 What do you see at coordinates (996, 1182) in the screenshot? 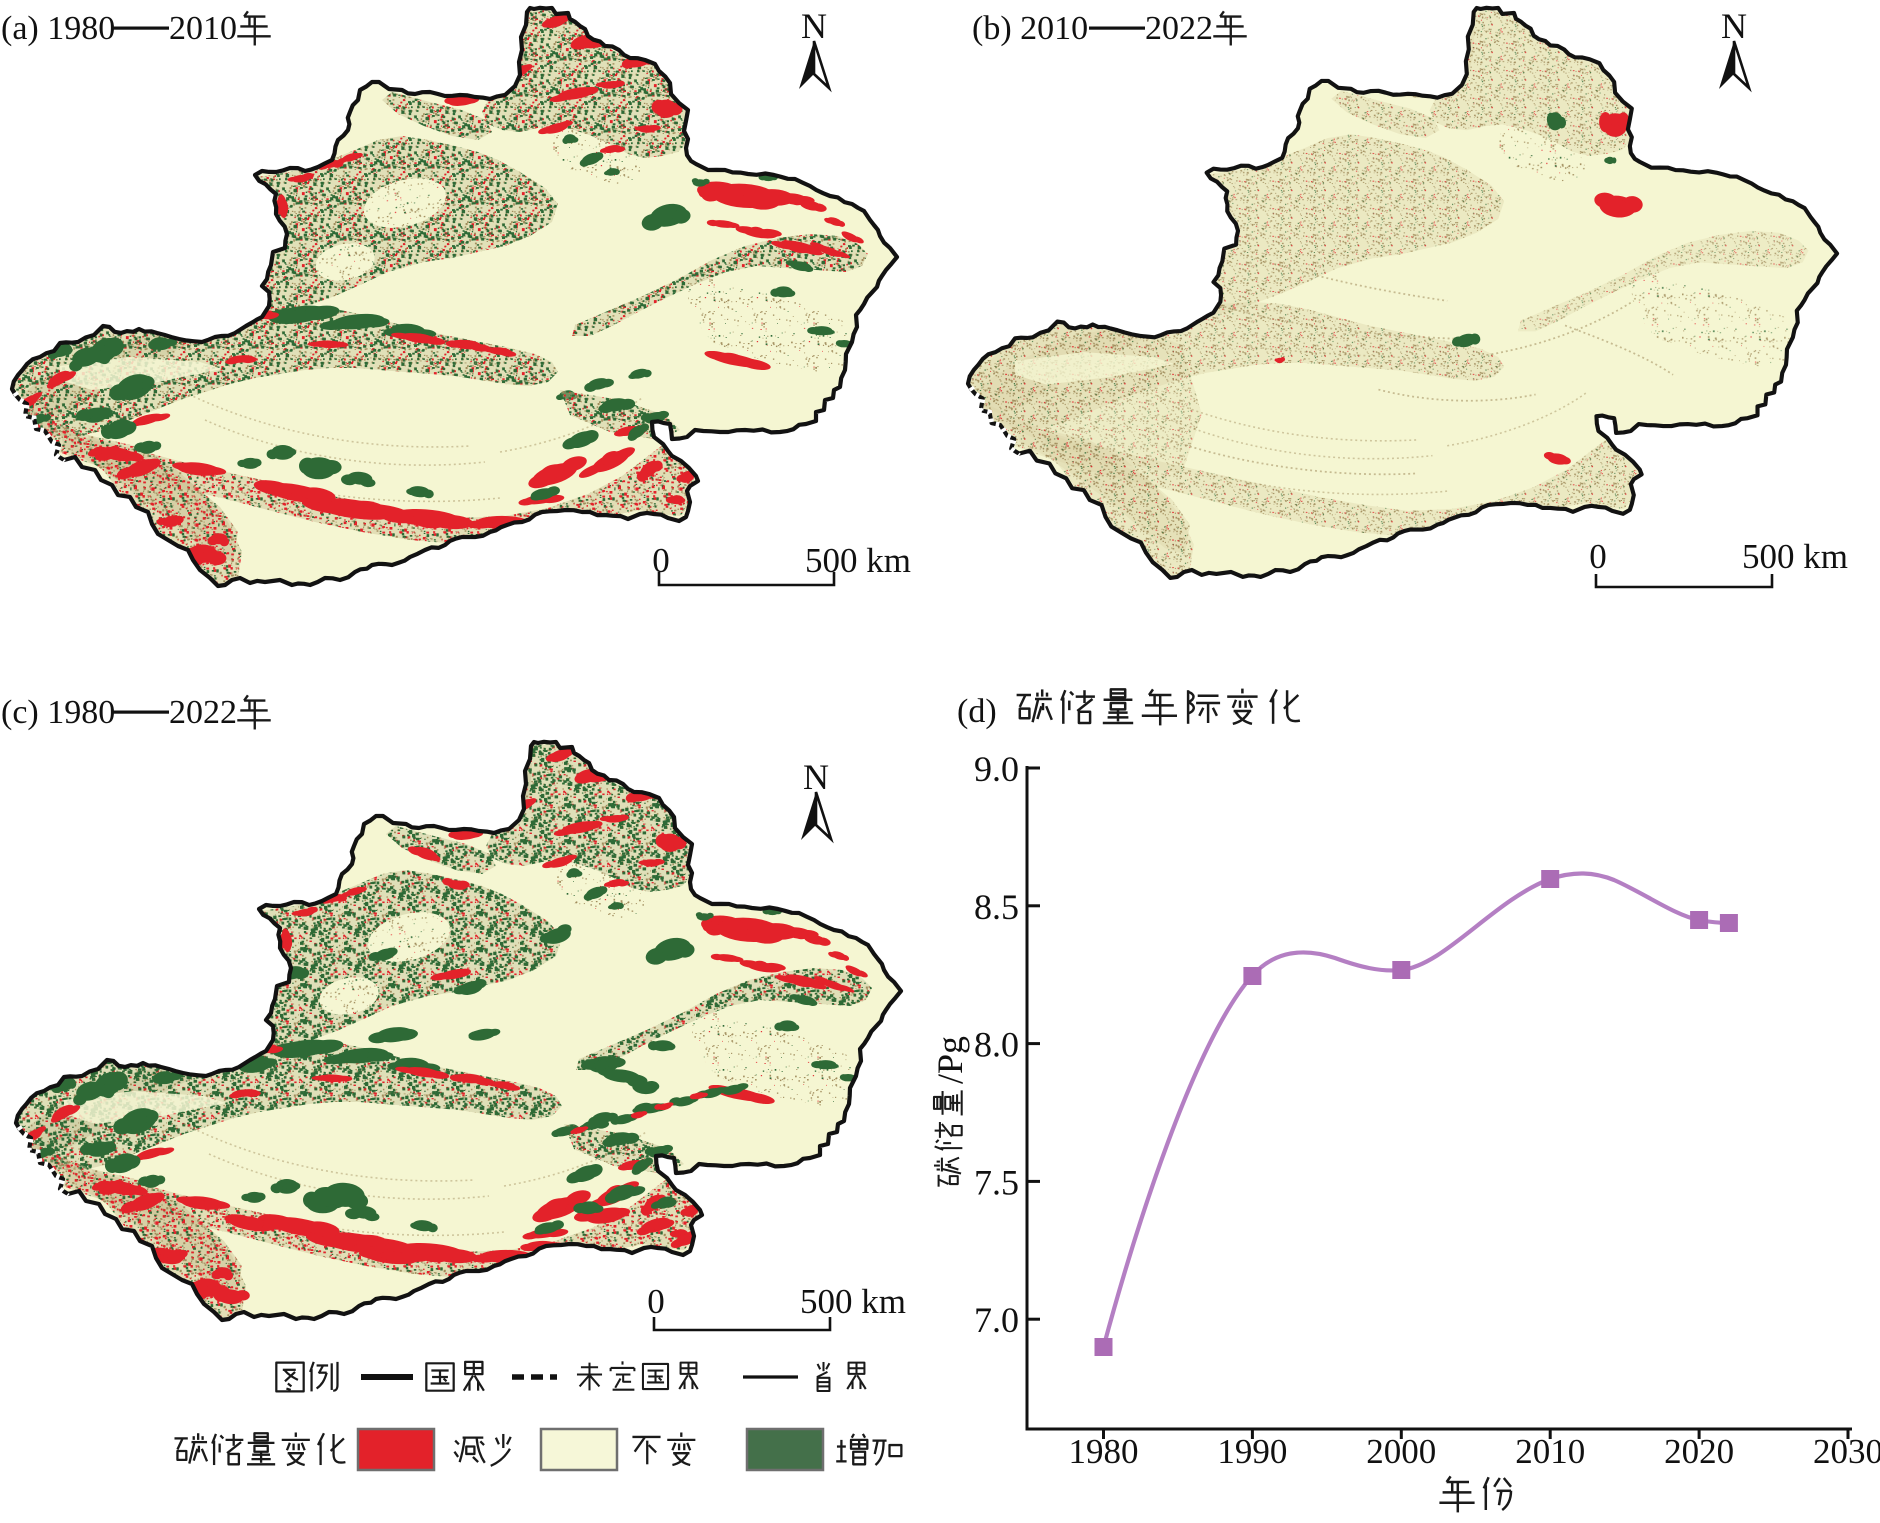
I see `svg-text: 7.5` at bounding box center [996, 1182].